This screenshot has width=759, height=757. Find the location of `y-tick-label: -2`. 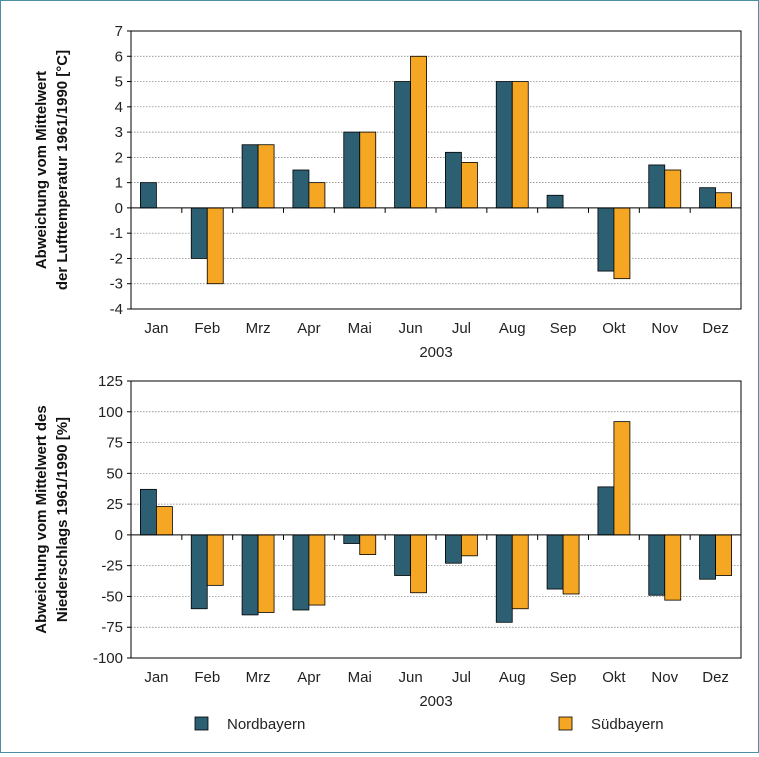

y-tick-label: -2 is located at coordinates (116, 258).